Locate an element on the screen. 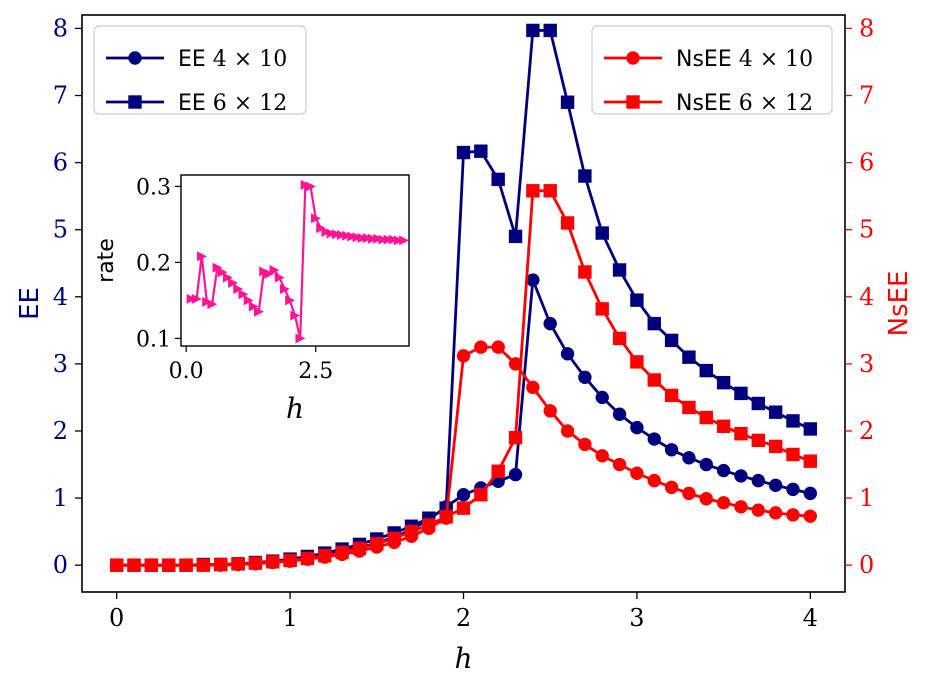 The width and height of the screenshot is (926, 685). y-tick-label-left: 6 is located at coordinates (60, 163).